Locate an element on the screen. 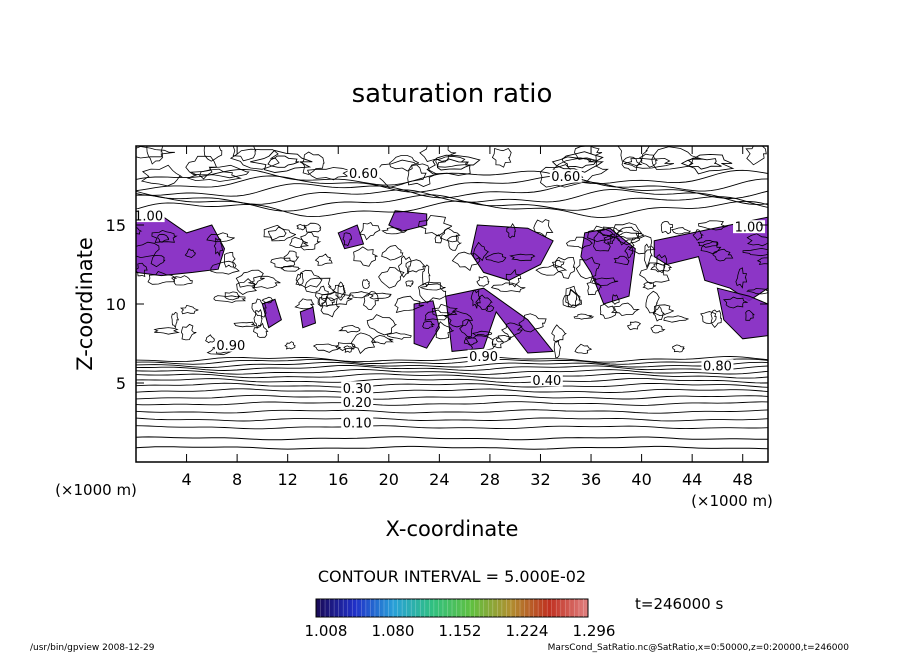 The width and height of the screenshot is (904, 654). time-label: t=246000 s is located at coordinates (679, 604).